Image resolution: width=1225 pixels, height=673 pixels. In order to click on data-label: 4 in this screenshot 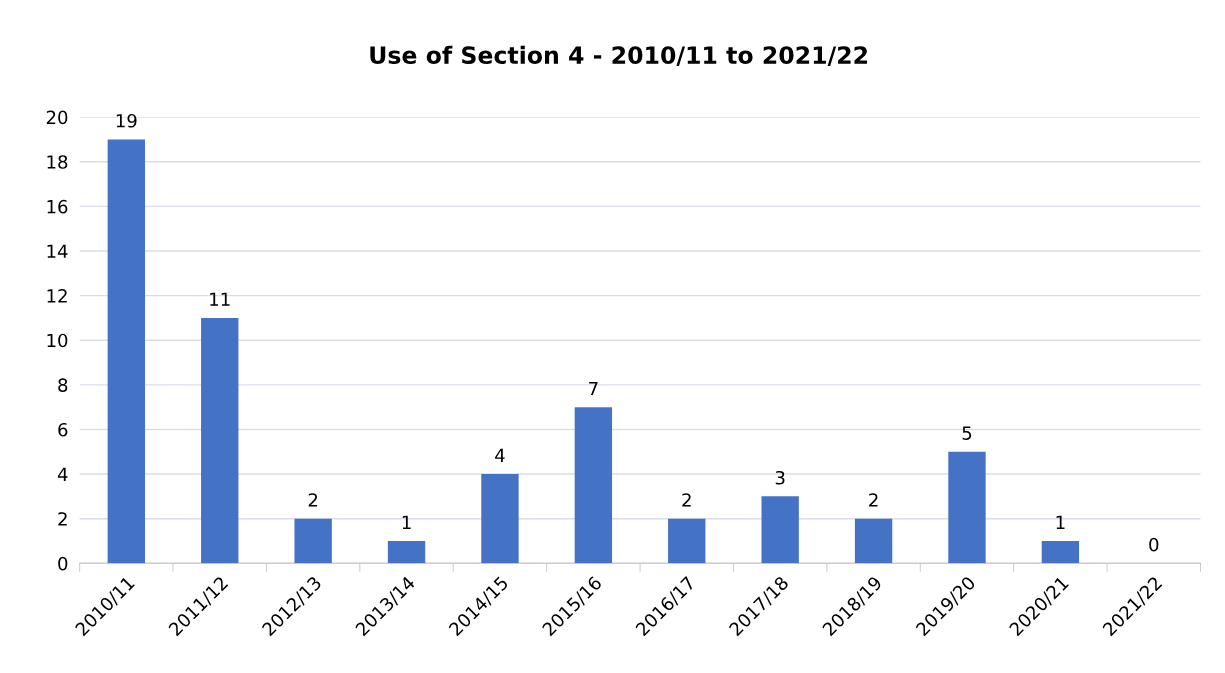, I will do `click(500, 455)`.